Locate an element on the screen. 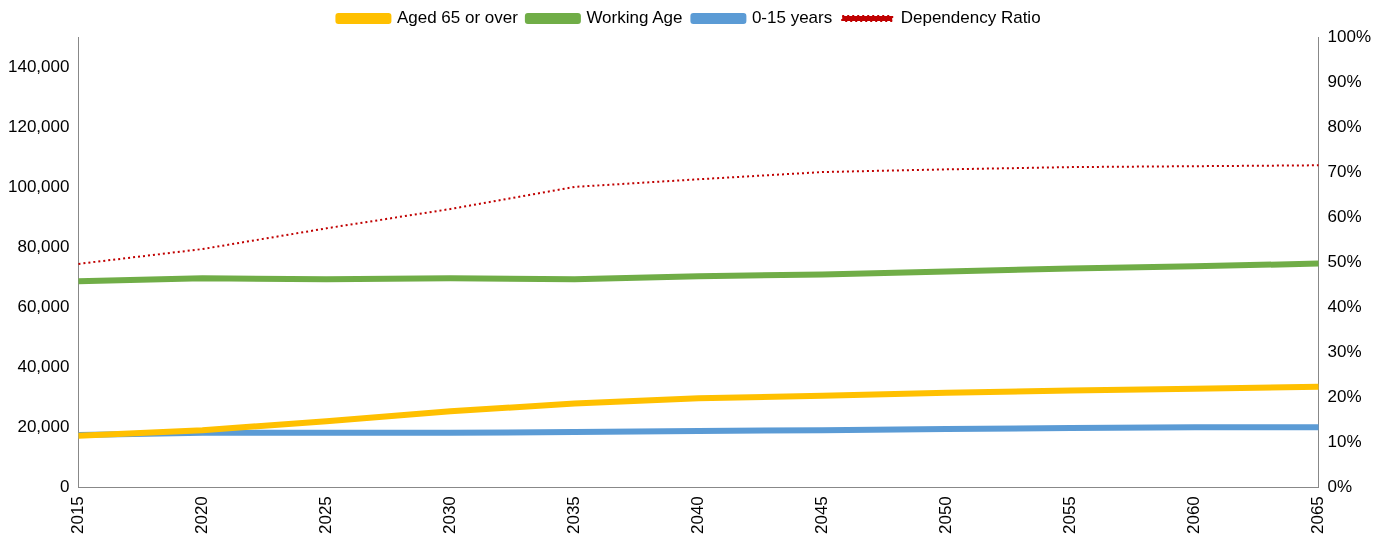  legend-label: Working Age is located at coordinates (634, 18).